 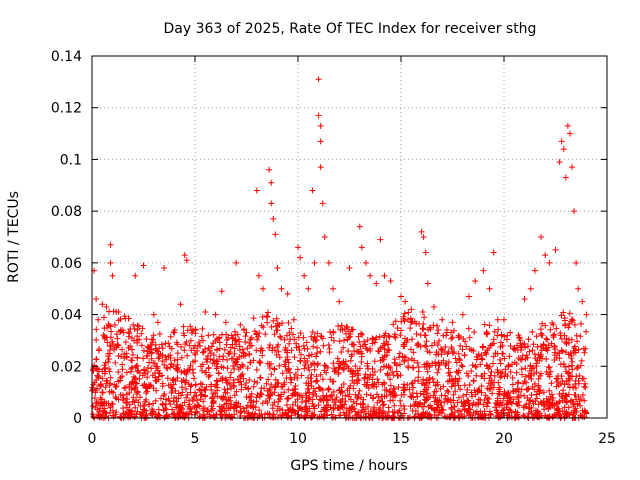 What do you see at coordinates (14, 237) in the screenshot?
I see `y-axis-label: ROTI / TECUs` at bounding box center [14, 237].